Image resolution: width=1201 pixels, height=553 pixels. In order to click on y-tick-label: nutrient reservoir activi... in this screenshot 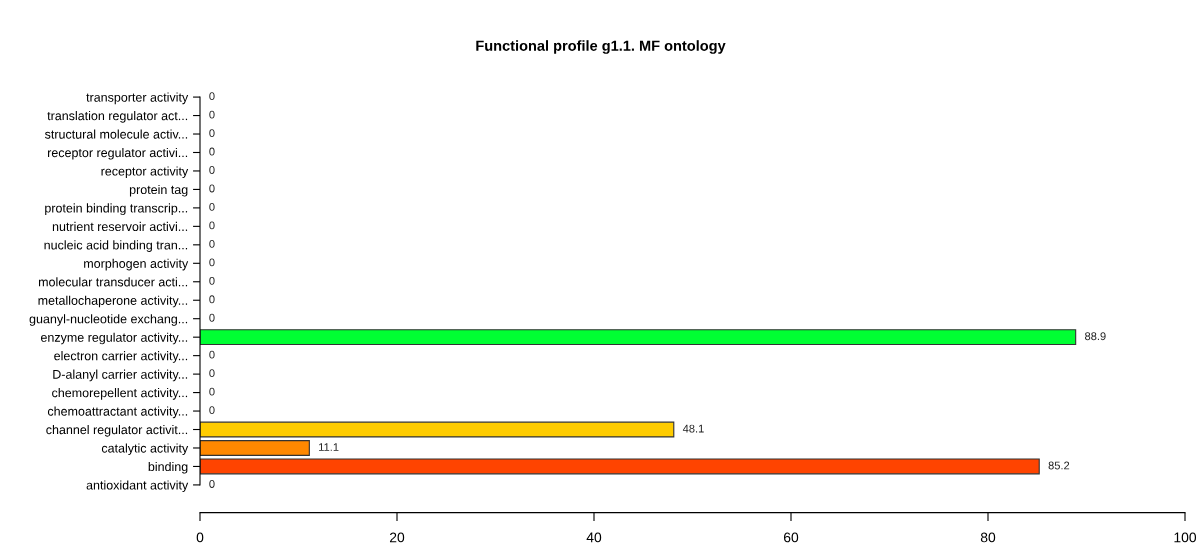, I will do `click(120, 226)`.